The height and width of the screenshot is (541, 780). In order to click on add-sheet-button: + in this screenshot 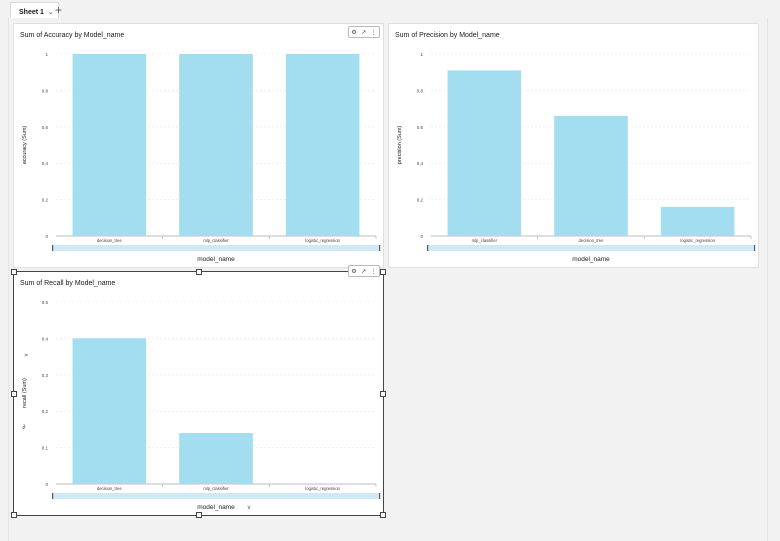, I will do `click(59, 10)`.